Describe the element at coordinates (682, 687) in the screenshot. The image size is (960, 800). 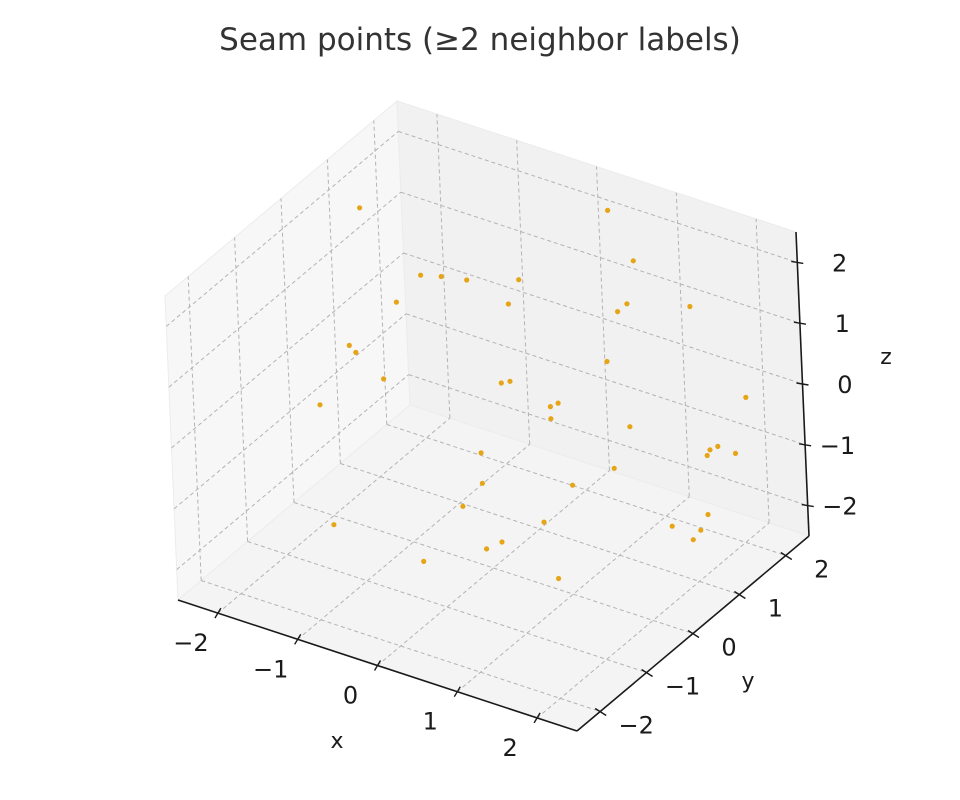
I see `y-tick-label: −1` at that location.